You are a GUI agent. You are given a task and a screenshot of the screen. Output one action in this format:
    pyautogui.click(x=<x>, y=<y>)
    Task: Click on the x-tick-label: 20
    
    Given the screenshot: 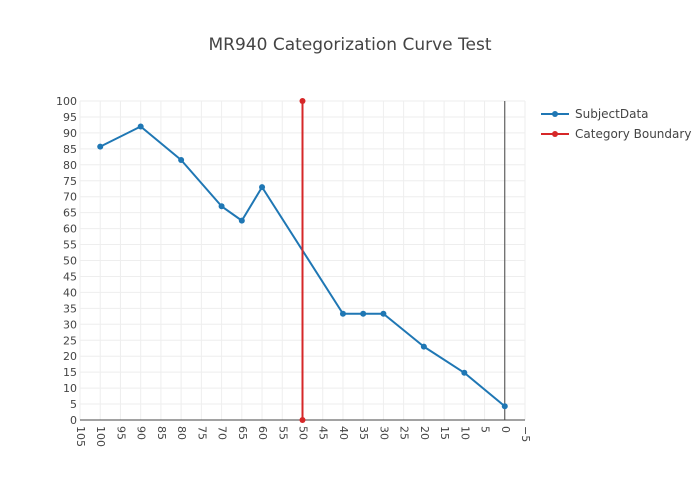 What is the action you would take?
    pyautogui.click(x=424, y=433)
    